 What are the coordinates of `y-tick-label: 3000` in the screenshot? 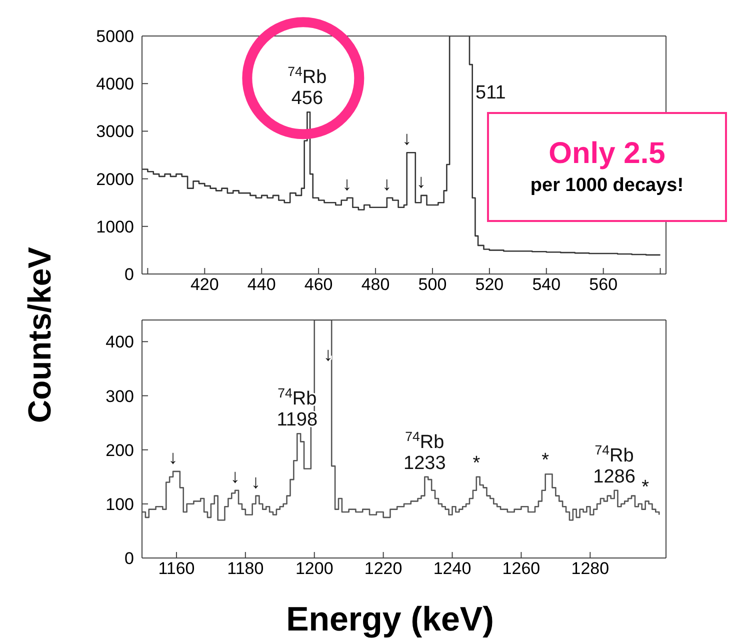 It's located at (115, 132).